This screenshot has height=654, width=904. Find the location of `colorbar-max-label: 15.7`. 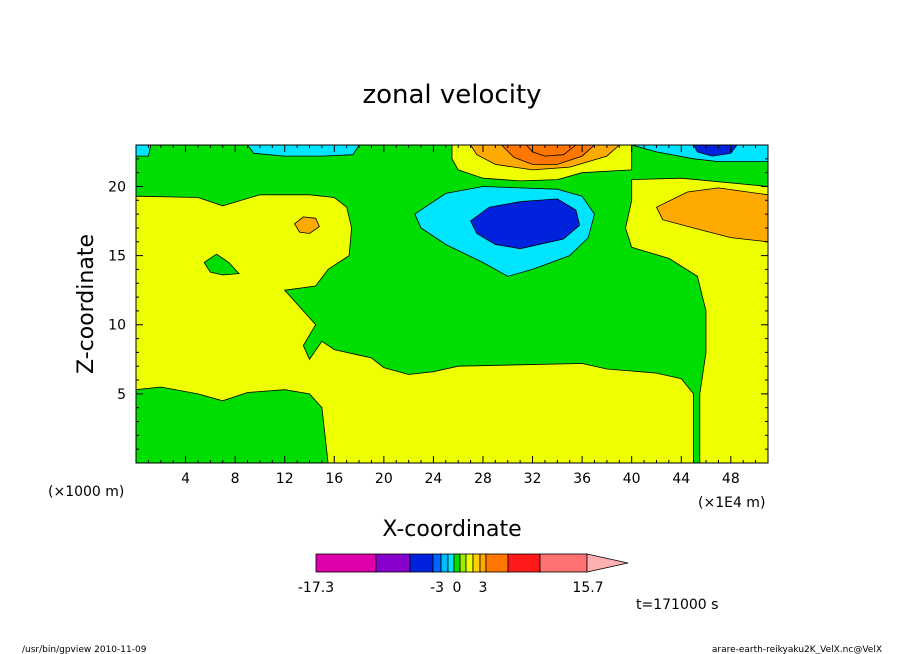

colorbar-max-label: 15.7 is located at coordinates (587, 588).